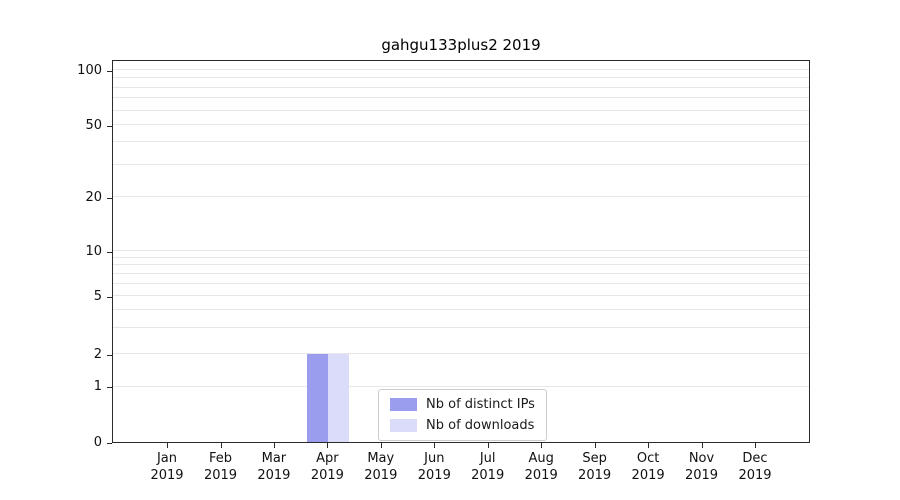  What do you see at coordinates (541, 467) in the screenshot?
I see `x-tick-label: Aug 2019` at bounding box center [541, 467].